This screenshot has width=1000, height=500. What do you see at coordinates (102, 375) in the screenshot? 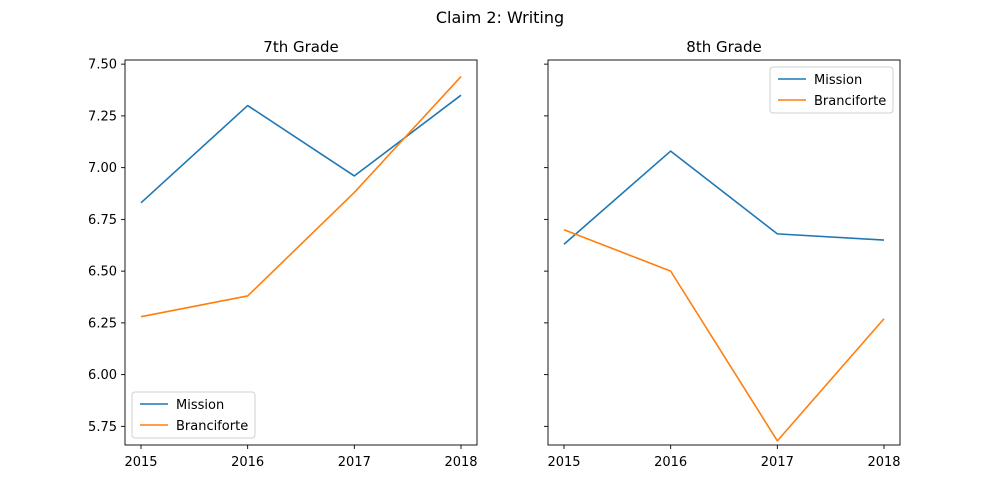
I see `y-tick-label: 6.00` at bounding box center [102, 375].